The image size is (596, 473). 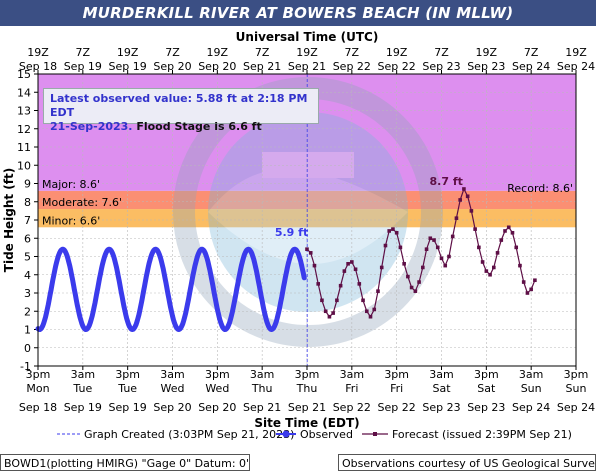 What do you see at coordinates (24, 92) in the screenshot?
I see `y-tick-label: 14` at bounding box center [24, 92].